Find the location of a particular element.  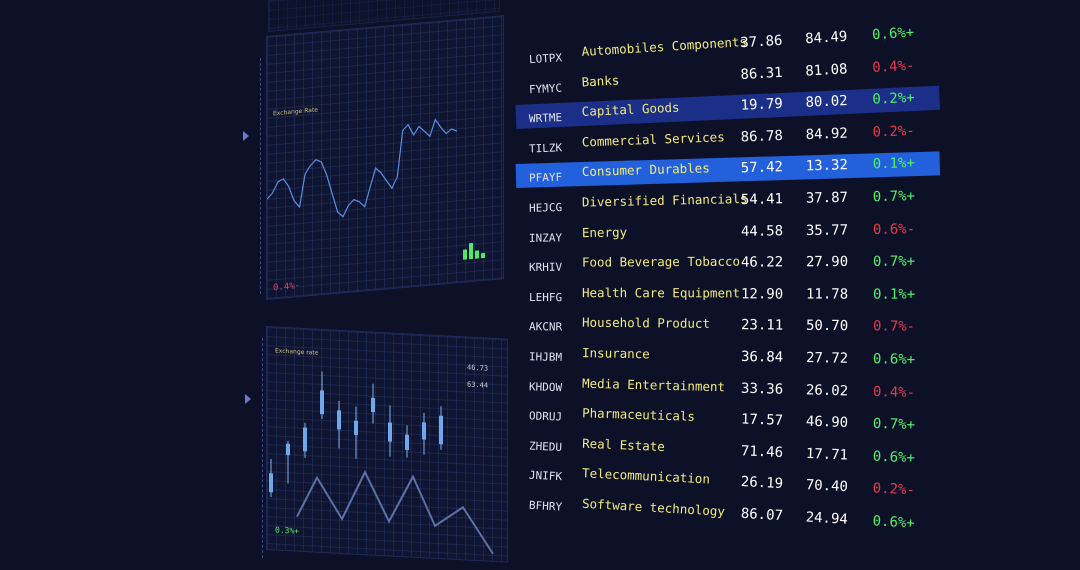

secondary-value: 27.72 is located at coordinates (827, 358).